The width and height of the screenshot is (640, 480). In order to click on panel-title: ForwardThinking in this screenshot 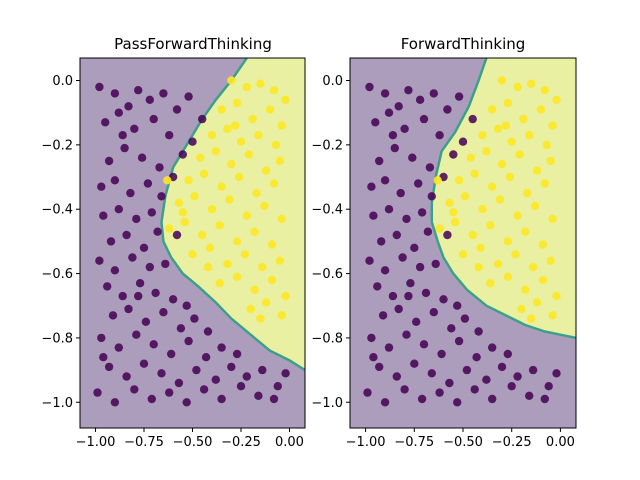, I will do `click(463, 44)`.